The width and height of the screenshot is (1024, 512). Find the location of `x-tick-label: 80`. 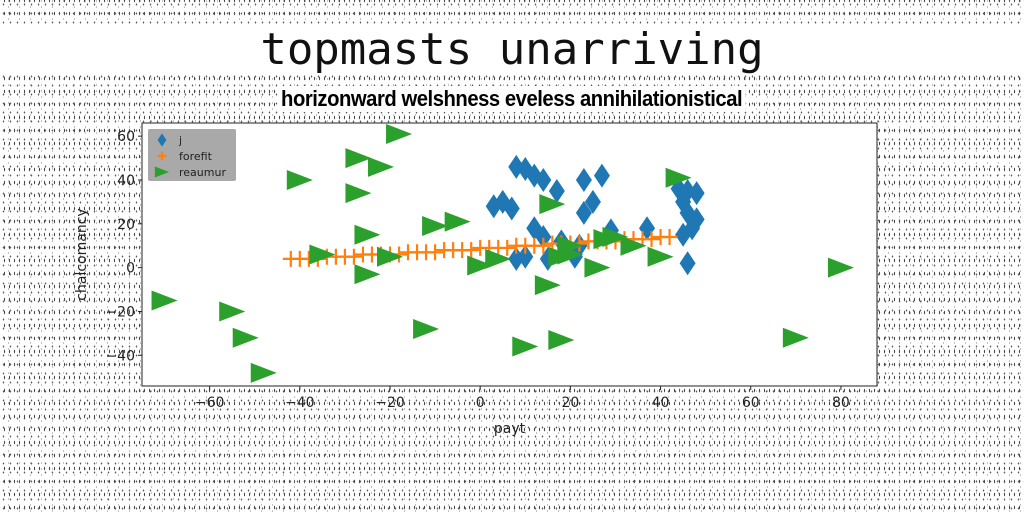

x-tick-label: 80 is located at coordinates (841, 403).